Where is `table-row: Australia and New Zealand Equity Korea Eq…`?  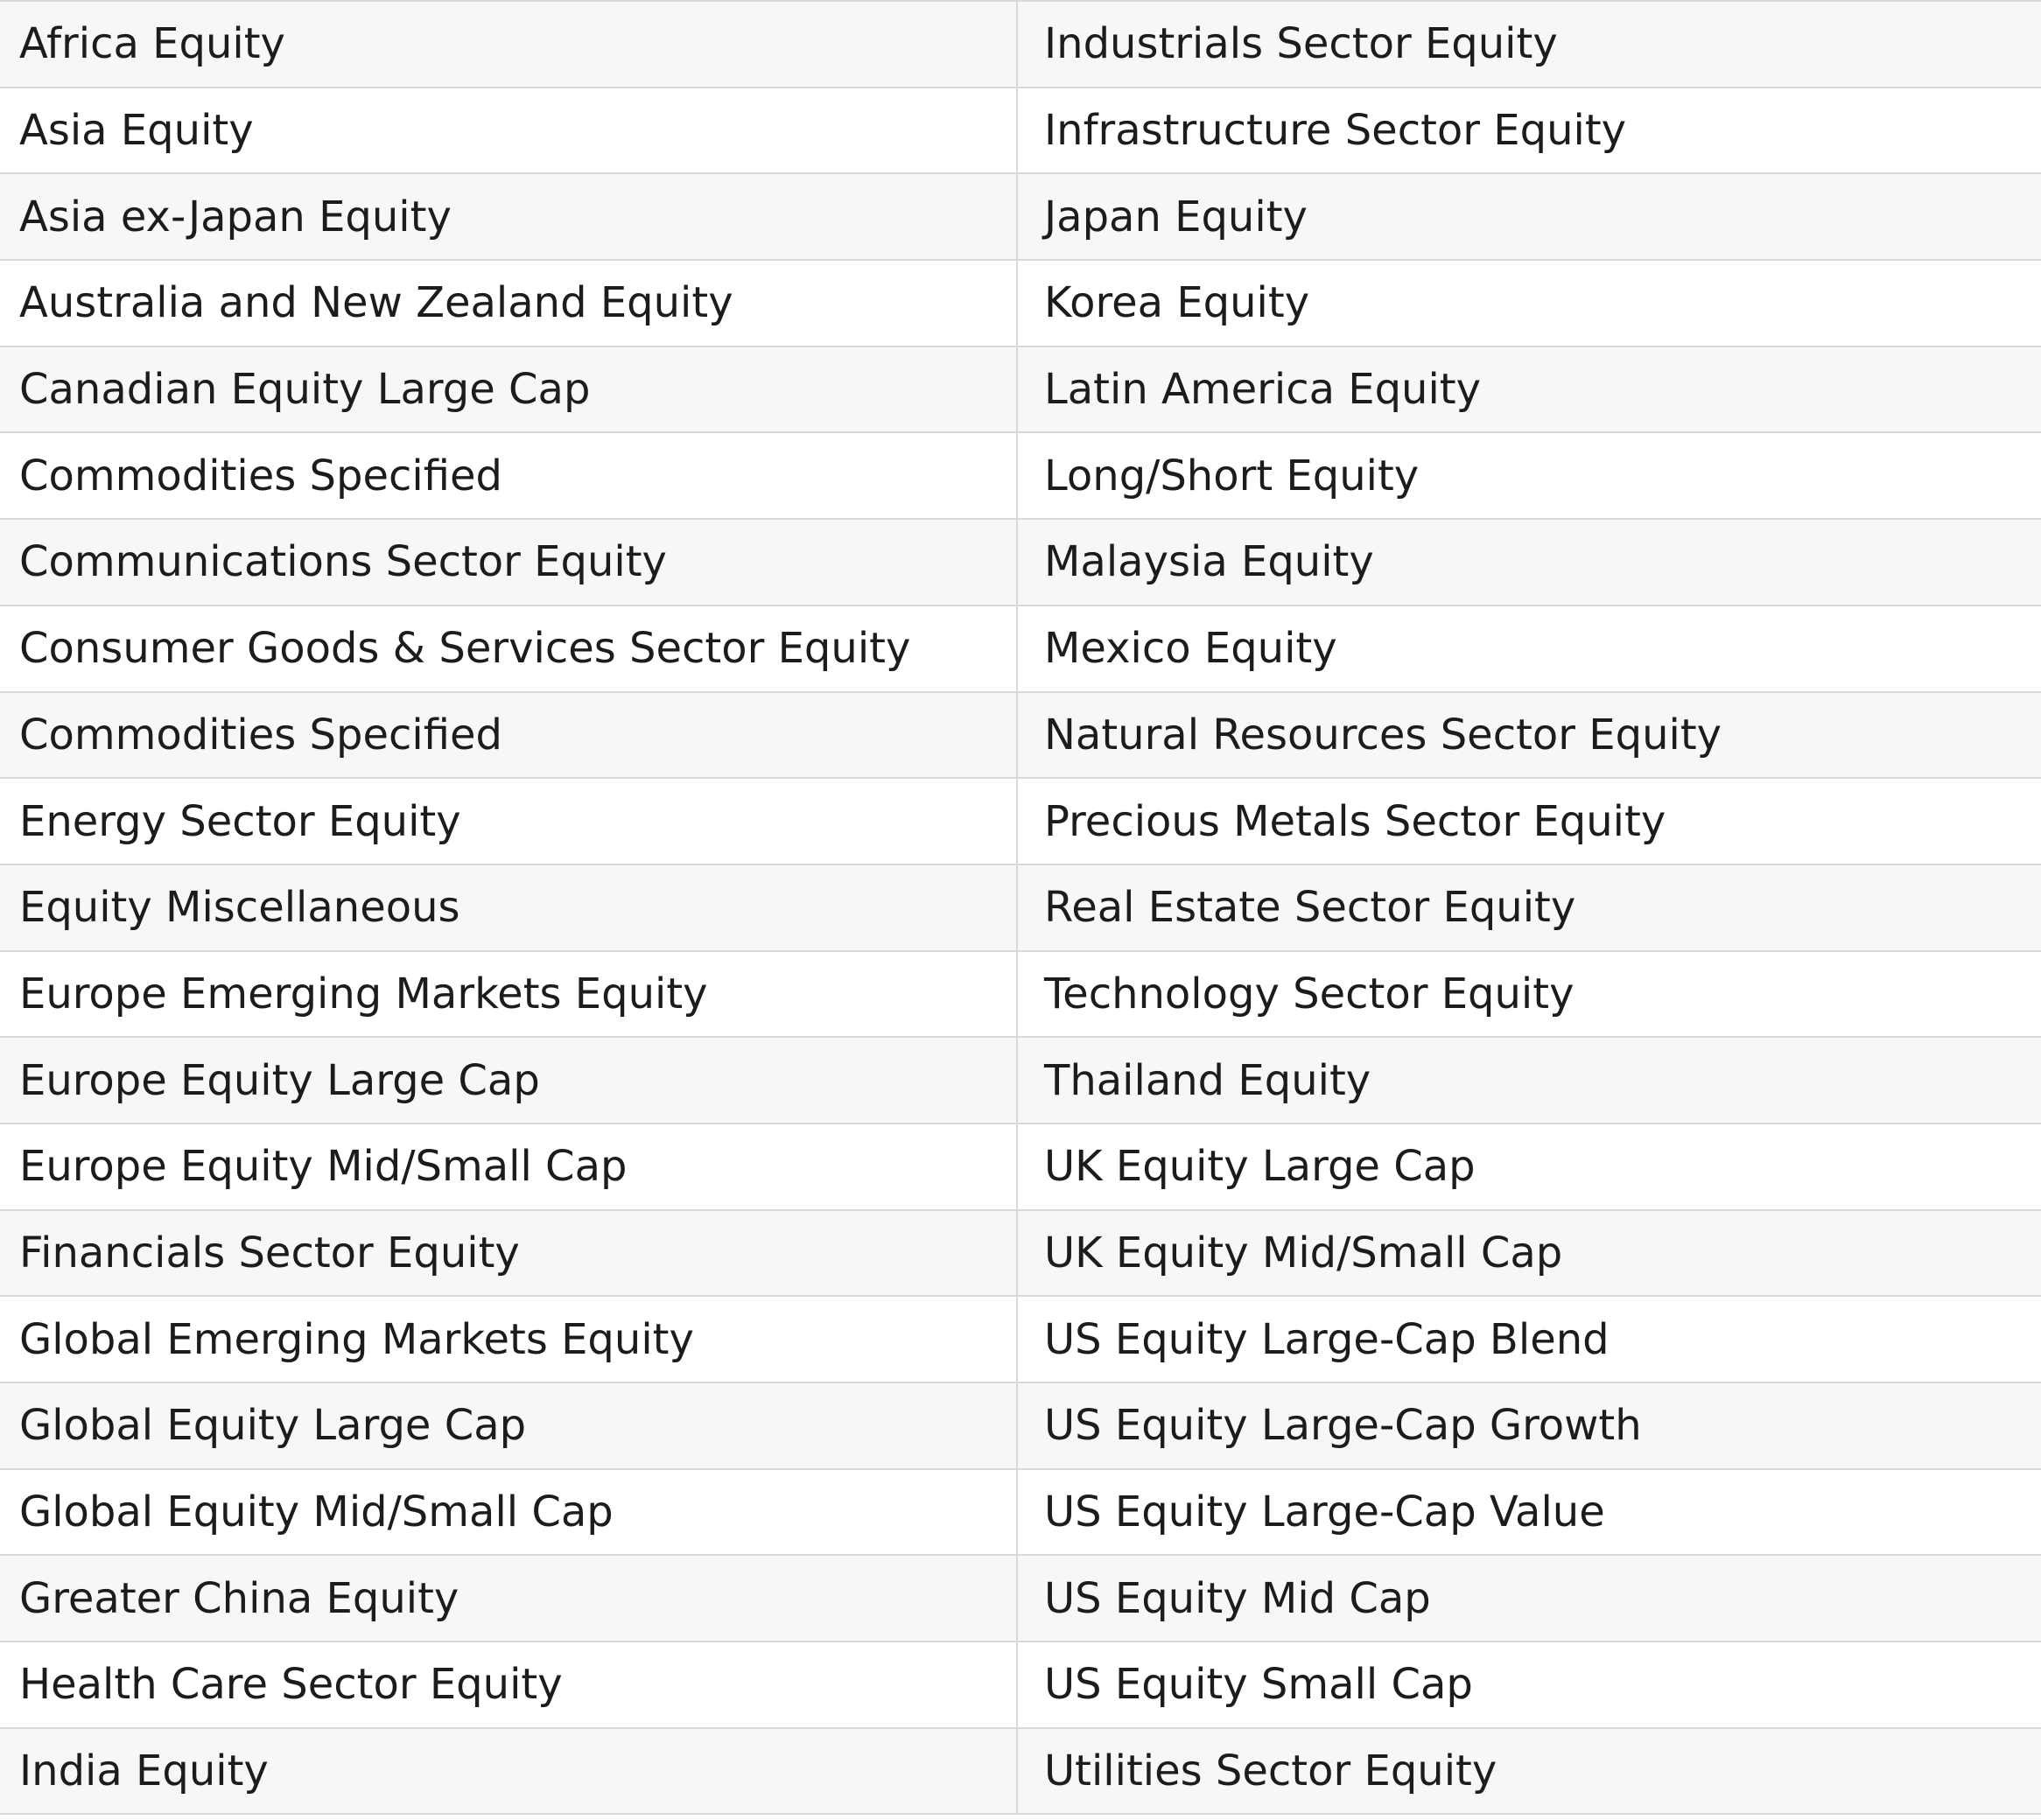
table-row: Australia and New Zealand Equity Korea Eq… is located at coordinates (1020, 303).